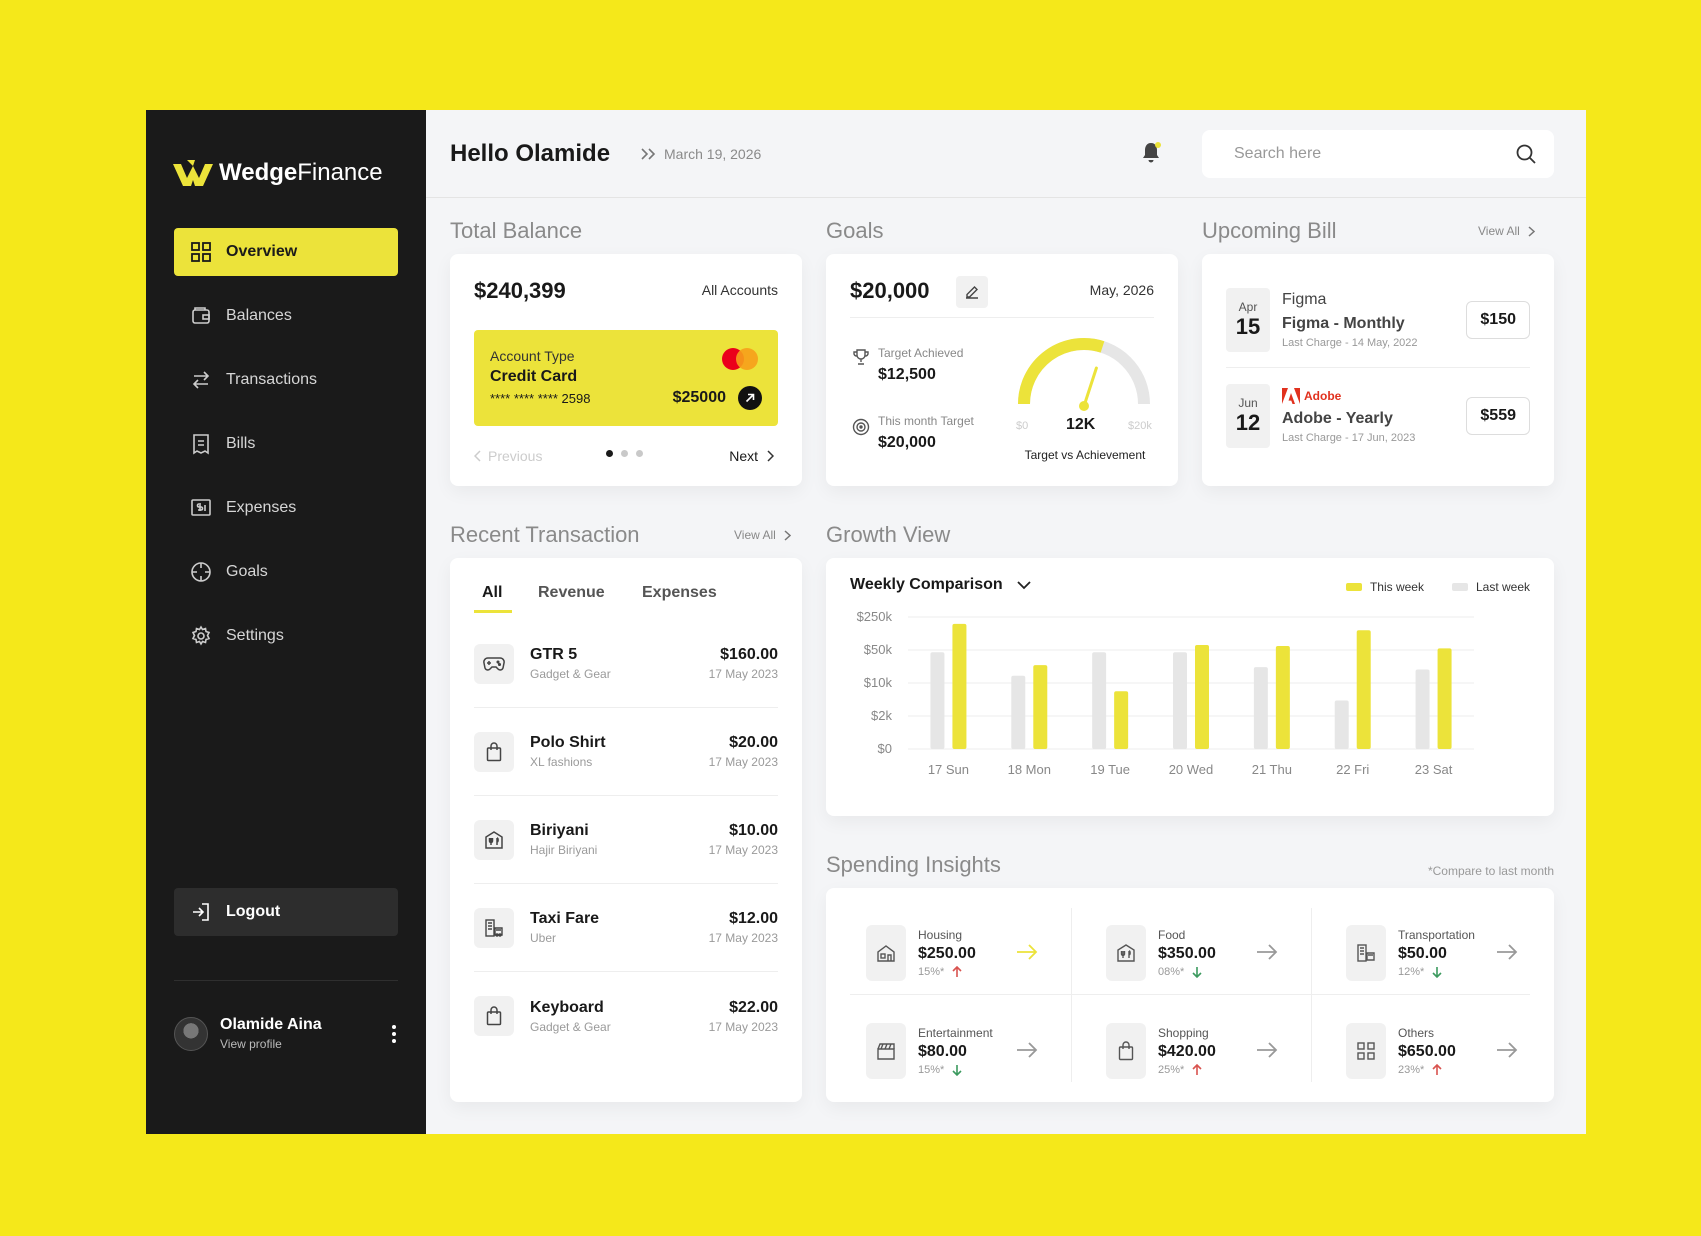 This screenshot has width=1701, height=1236. I want to click on pencil-icon, so click(972, 292).